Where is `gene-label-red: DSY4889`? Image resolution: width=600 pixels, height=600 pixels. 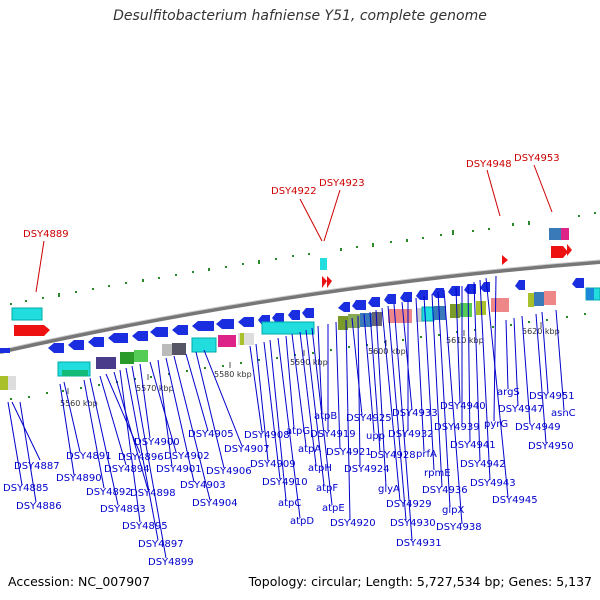
gene-label-red: DSY4889 is located at coordinates (46, 234).